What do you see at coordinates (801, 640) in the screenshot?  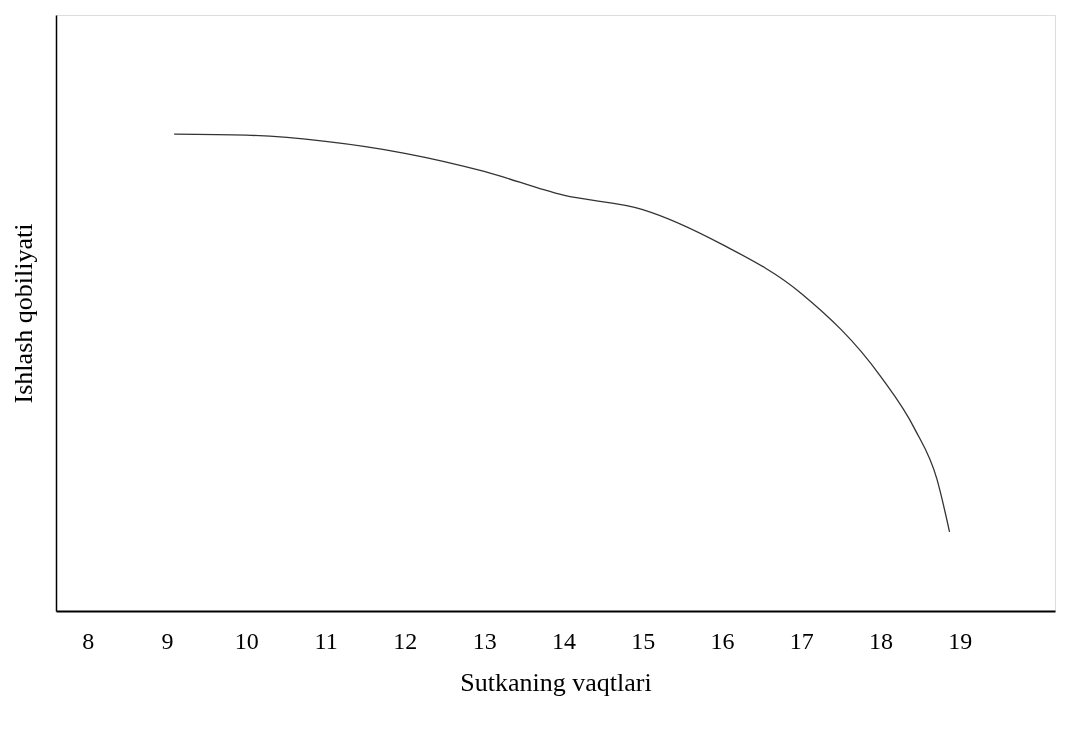 I see `x-tick-label: 17` at bounding box center [801, 640].